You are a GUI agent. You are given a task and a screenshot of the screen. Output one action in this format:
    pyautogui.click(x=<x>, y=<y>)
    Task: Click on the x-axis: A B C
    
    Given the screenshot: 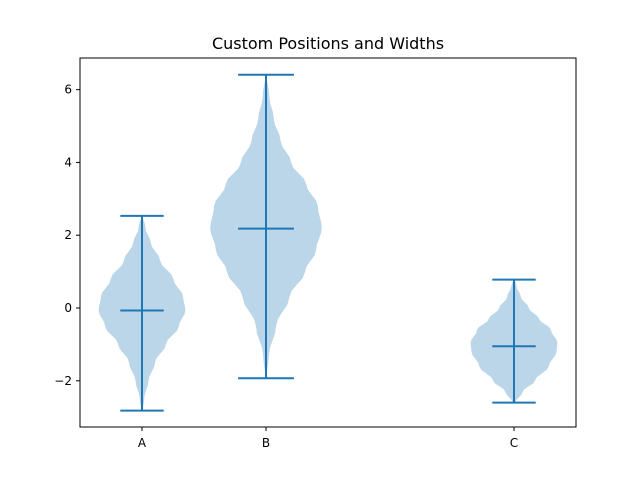 What is the action you would take?
    pyautogui.click(x=328, y=438)
    